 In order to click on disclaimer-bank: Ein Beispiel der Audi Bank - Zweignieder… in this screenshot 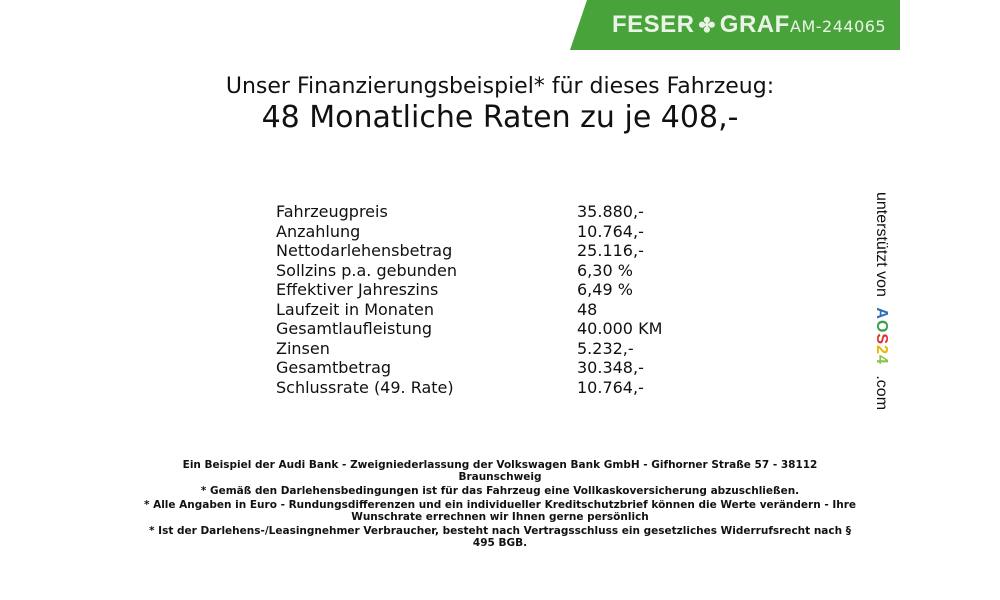, I will do `click(500, 471)`.